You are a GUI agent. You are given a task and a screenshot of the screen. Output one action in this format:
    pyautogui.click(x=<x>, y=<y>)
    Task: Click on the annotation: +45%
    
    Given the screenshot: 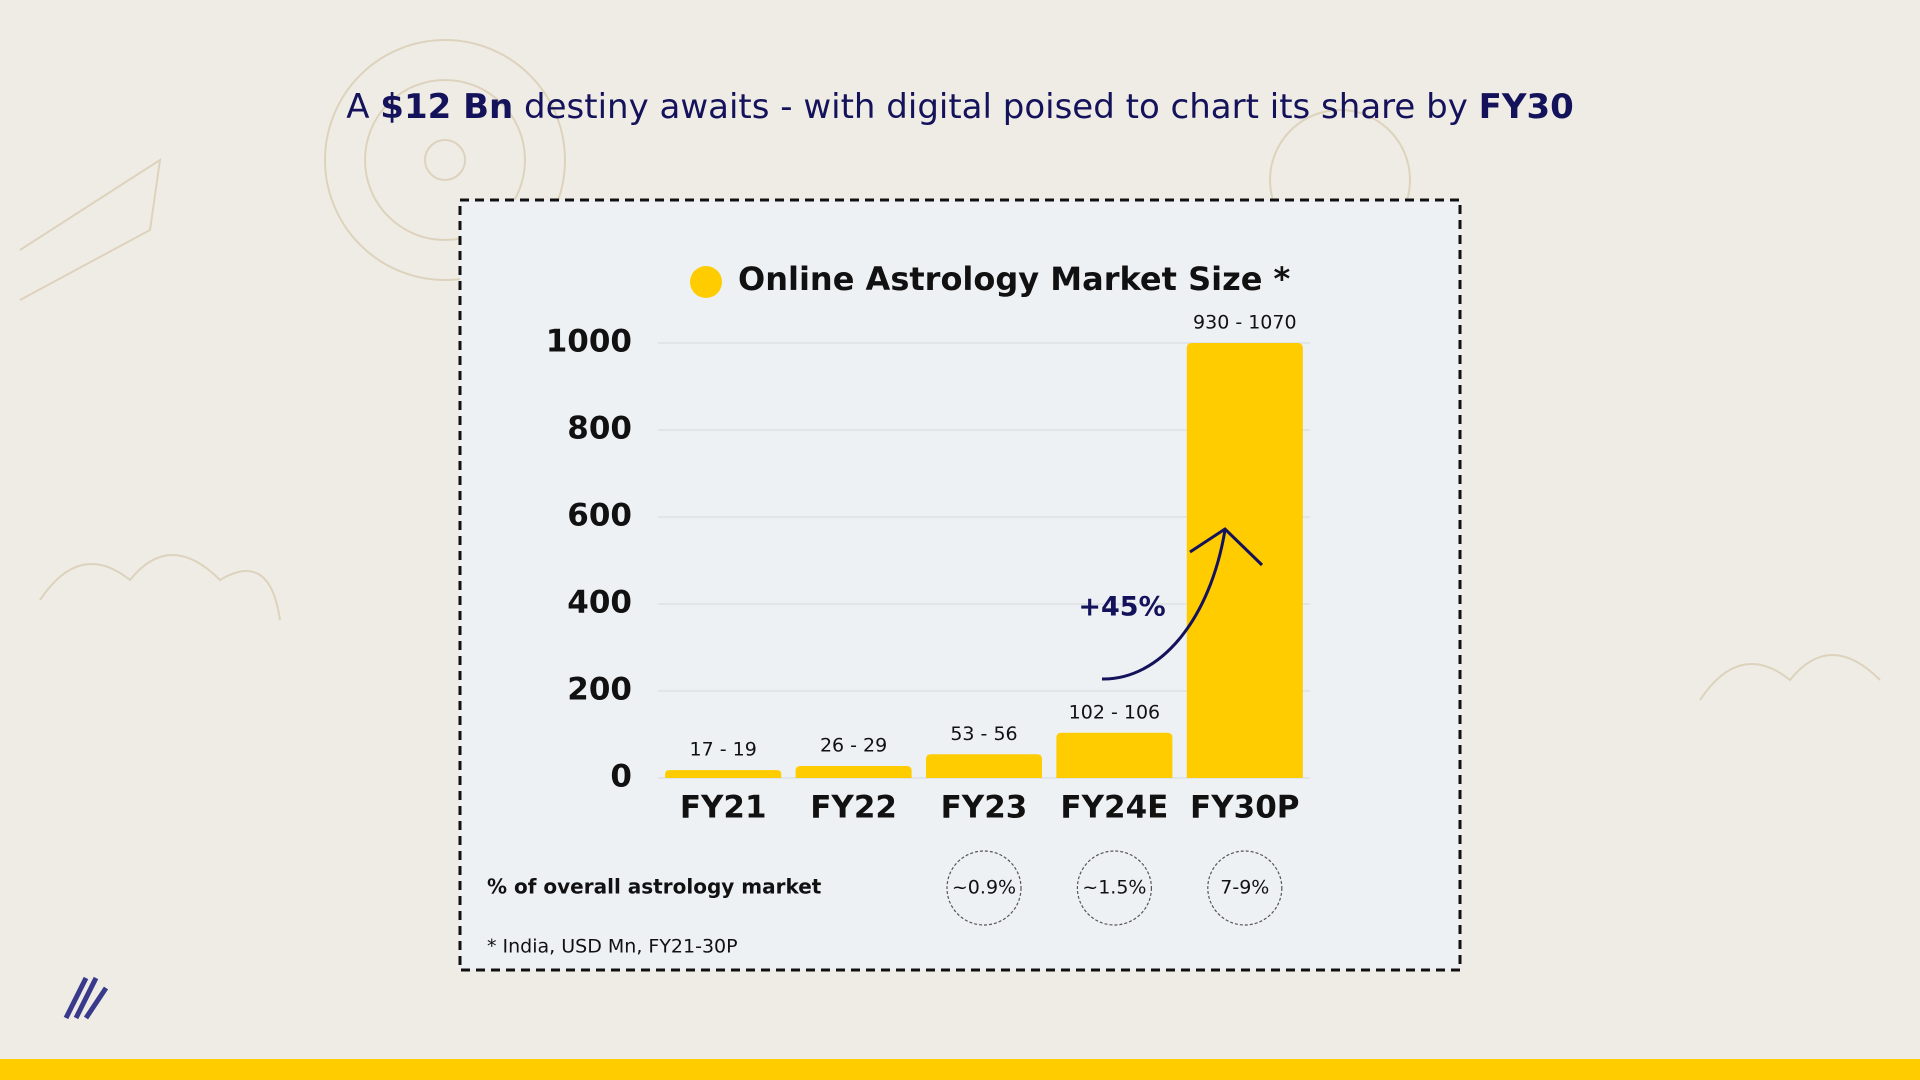 What is the action you would take?
    pyautogui.click(x=1121, y=607)
    